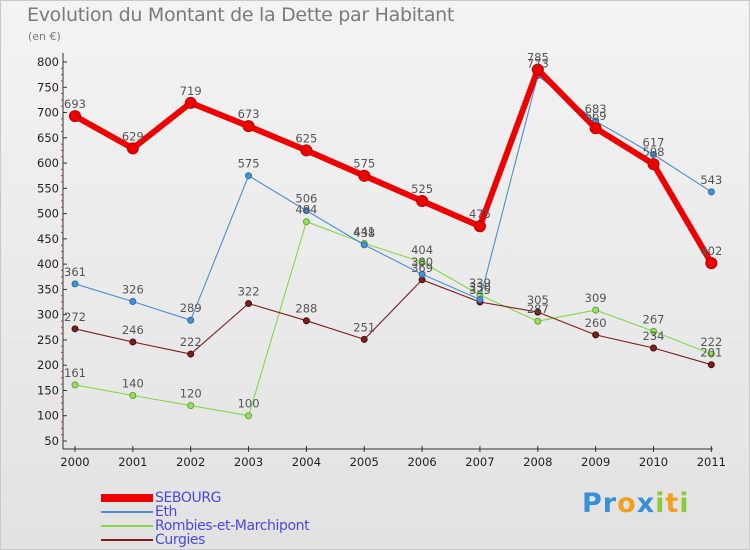 The image size is (750, 550). Describe the element at coordinates (480, 214) in the screenshot. I see `data-label-sebourg: 475` at that location.